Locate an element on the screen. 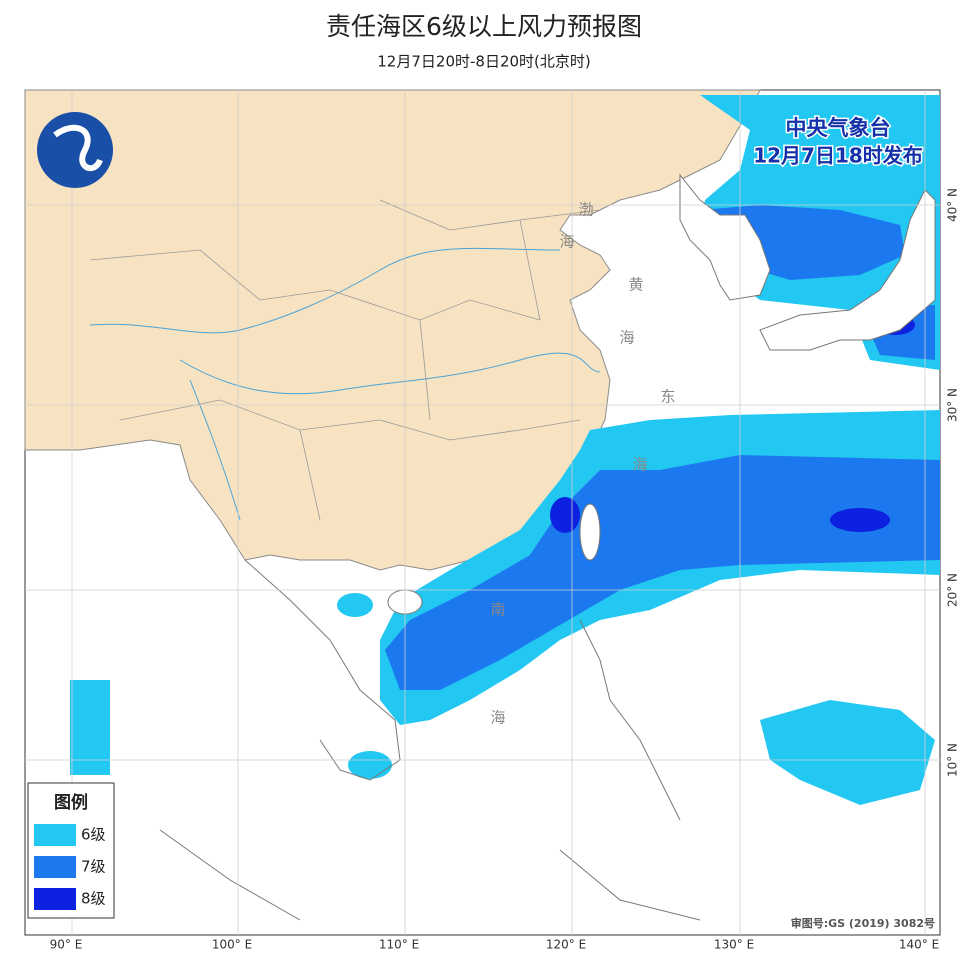 The image size is (969, 966). latitude-label: 40° N is located at coordinates (953, 205).